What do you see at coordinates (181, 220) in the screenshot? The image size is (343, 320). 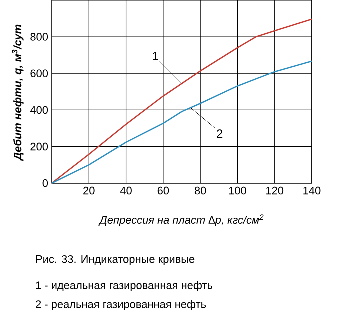 I see `x-axis-title: Депрессия на пласт ∆p, кгс/см$^{2}$` at bounding box center [181, 220].